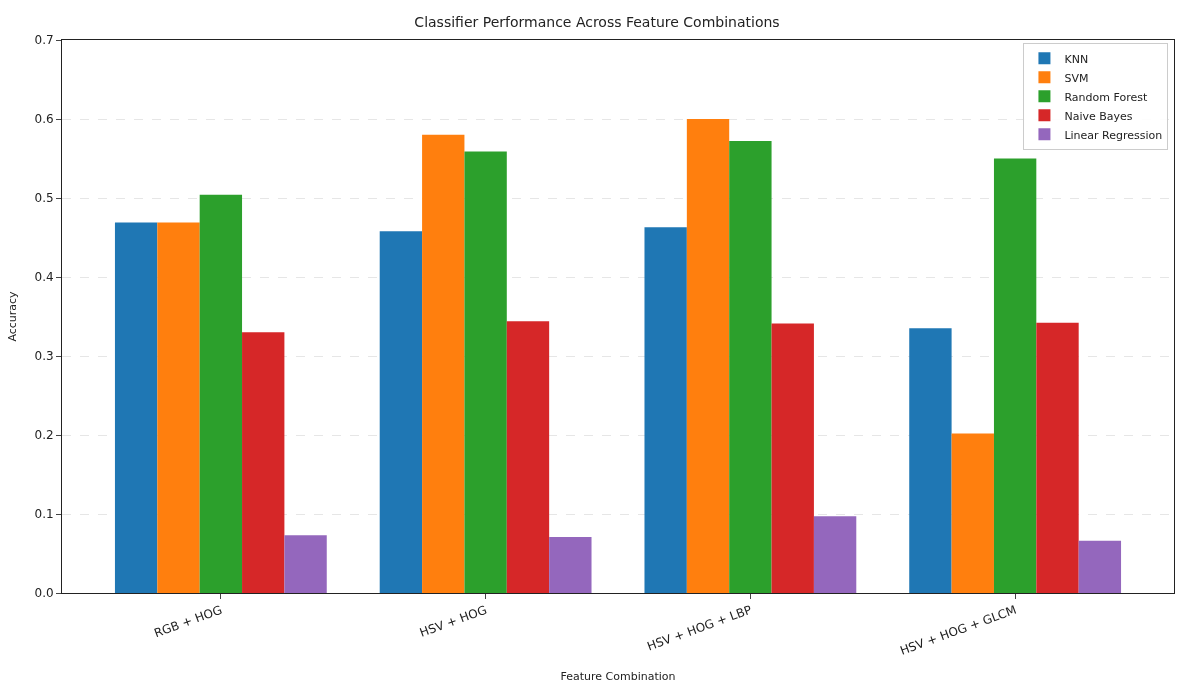 This screenshot has height=693, width=1194. I want to click on y-axis-title: Accuracy, so click(13, 316).